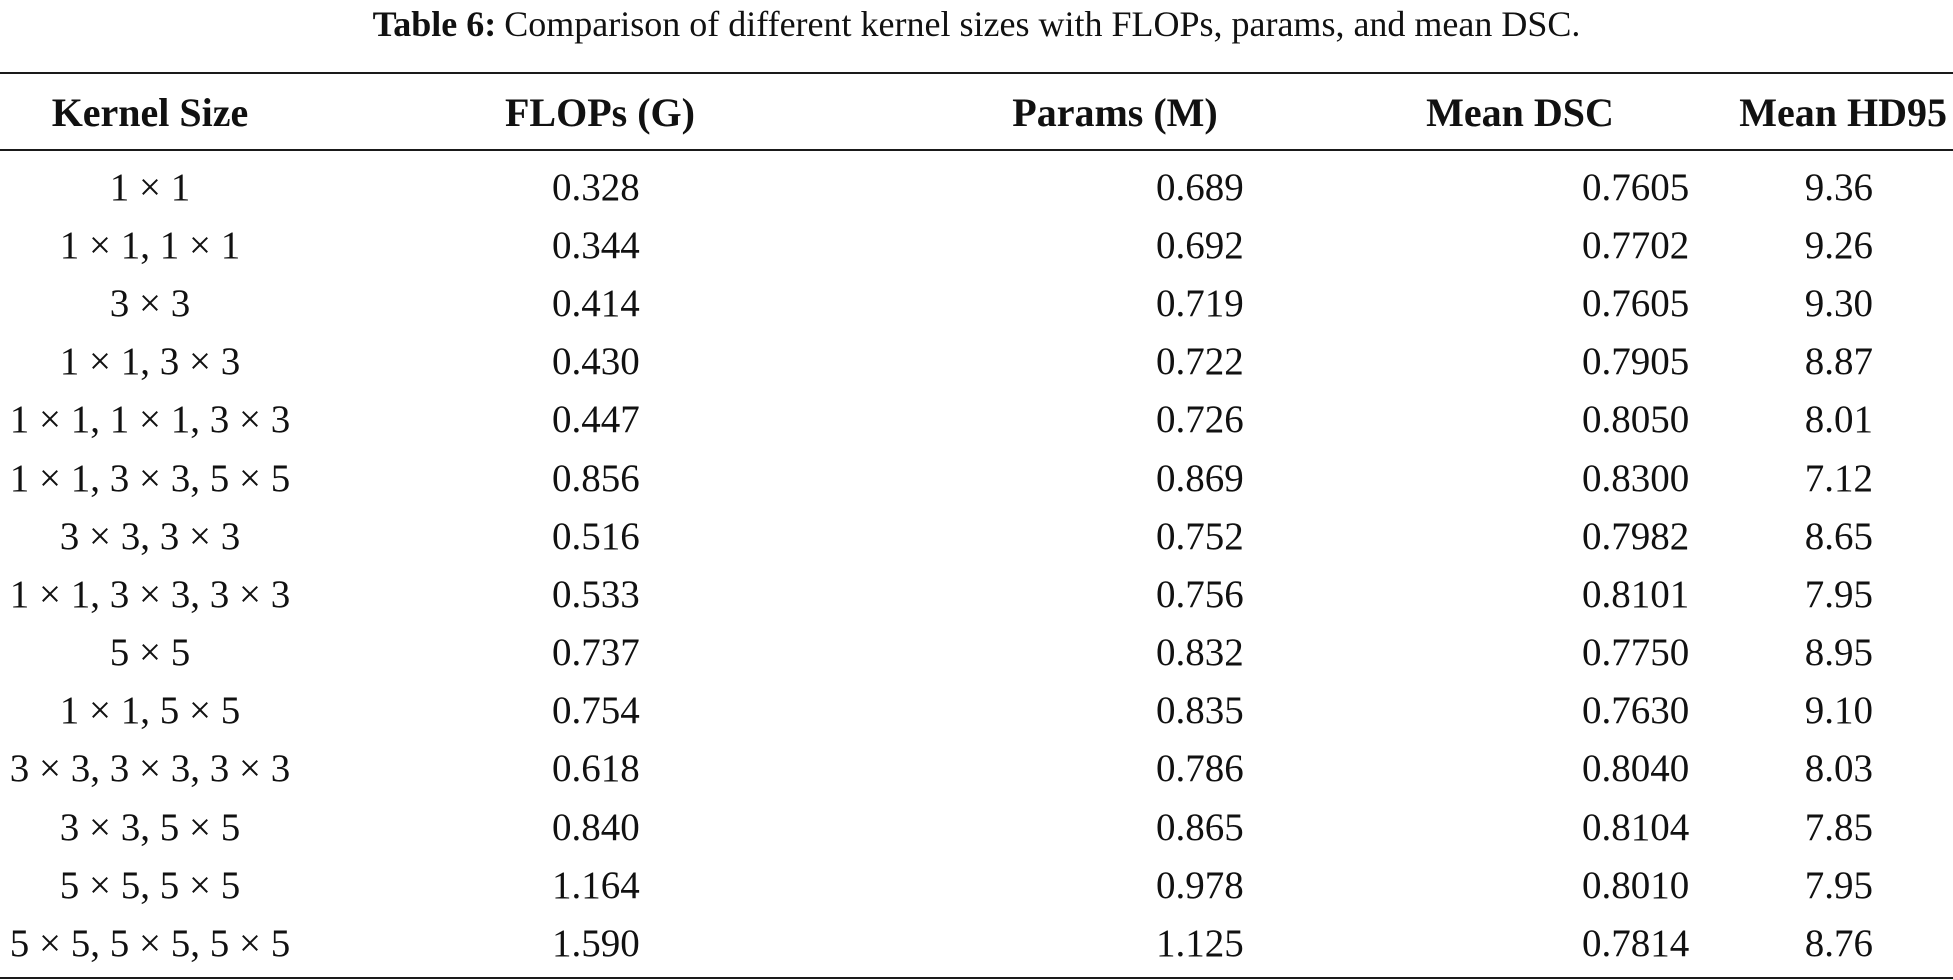  Describe the element at coordinates (1636, 245) in the screenshot. I see `cell-mean-dsc: 0.7702` at that location.